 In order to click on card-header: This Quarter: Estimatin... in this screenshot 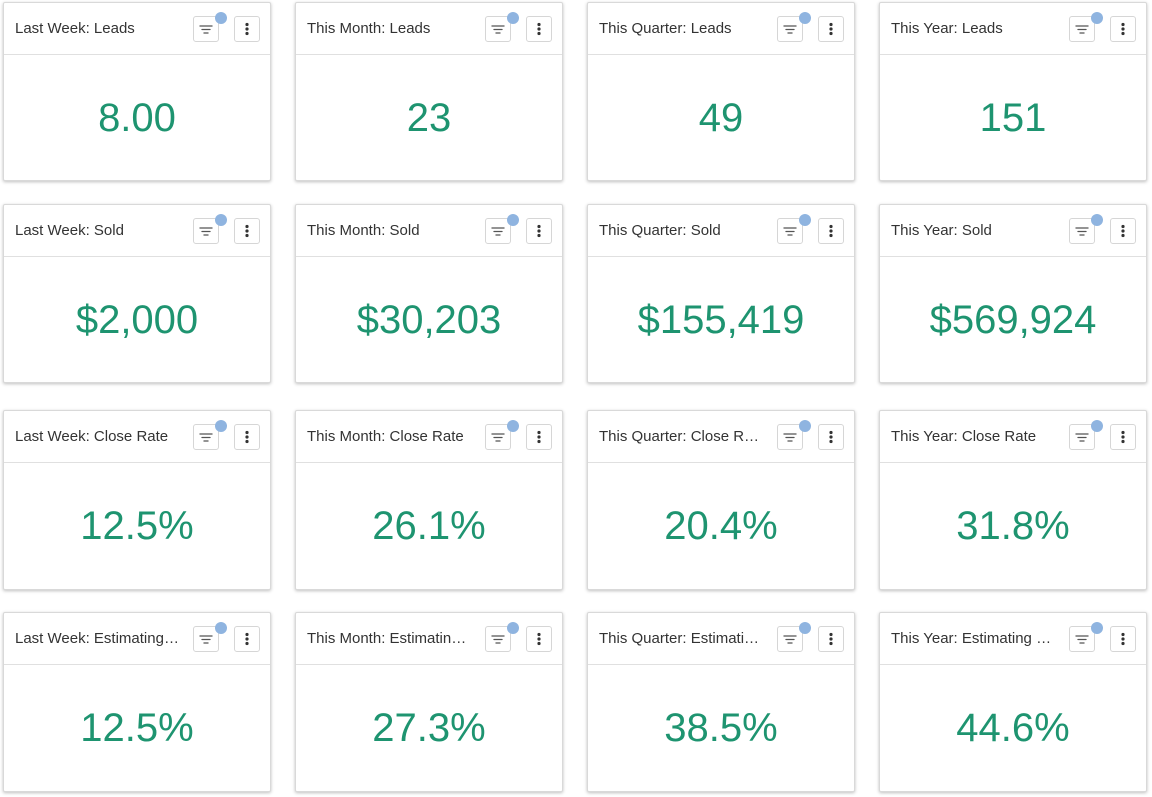, I will do `click(721, 639)`.